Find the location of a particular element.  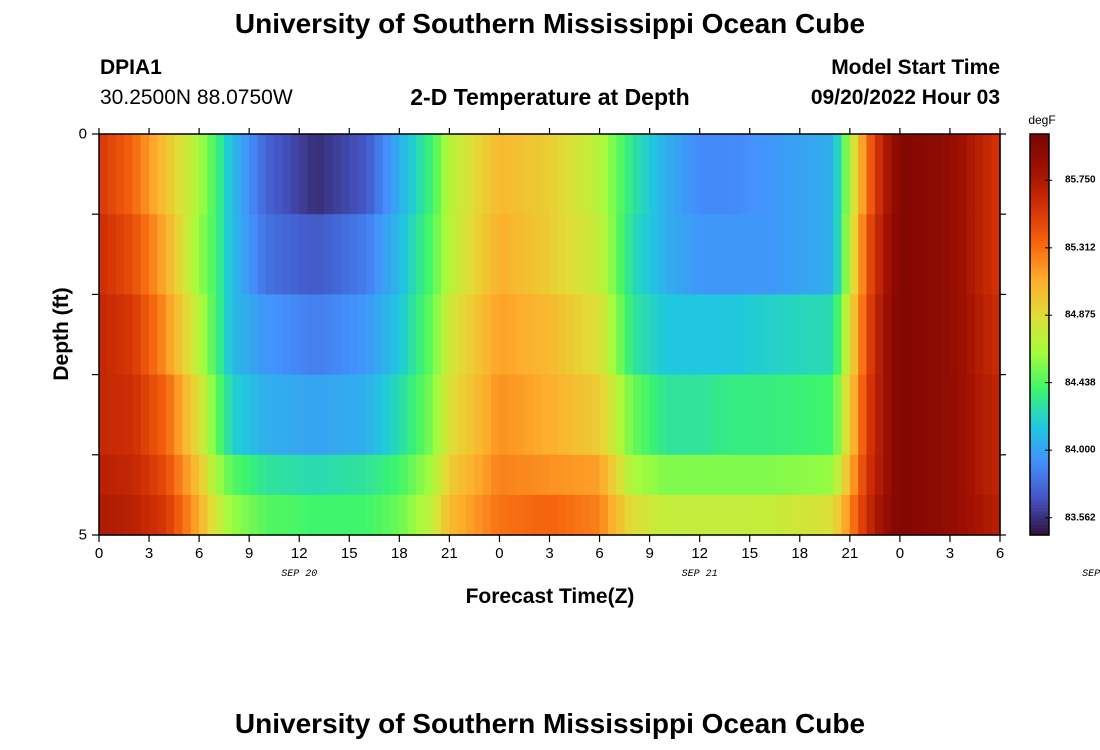

station-id: DPIA1 is located at coordinates (131, 67).